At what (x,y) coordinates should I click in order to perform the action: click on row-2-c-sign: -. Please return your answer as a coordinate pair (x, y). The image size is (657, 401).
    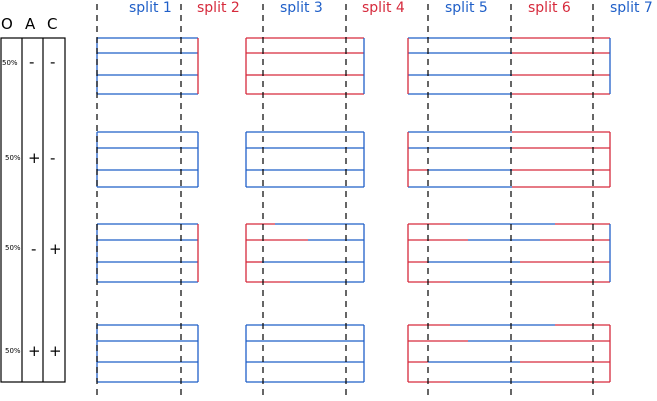
    Looking at the image, I should click on (52, 158).